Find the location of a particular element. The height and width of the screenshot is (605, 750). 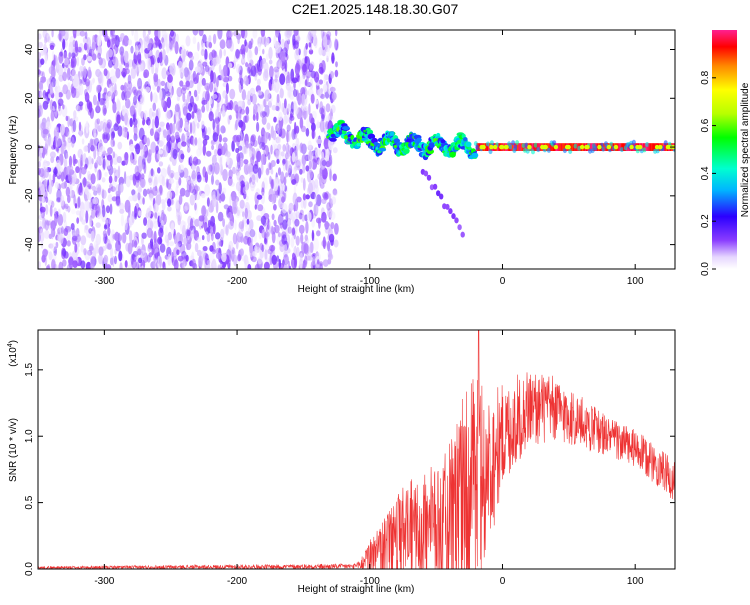

x-tick-label: 100 is located at coordinates (635, 281).